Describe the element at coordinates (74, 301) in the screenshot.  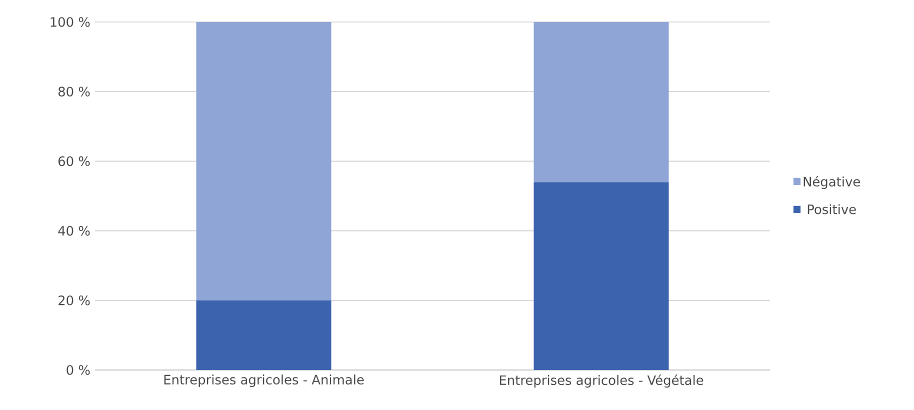
I see `y-tick-label: 20 %` at that location.